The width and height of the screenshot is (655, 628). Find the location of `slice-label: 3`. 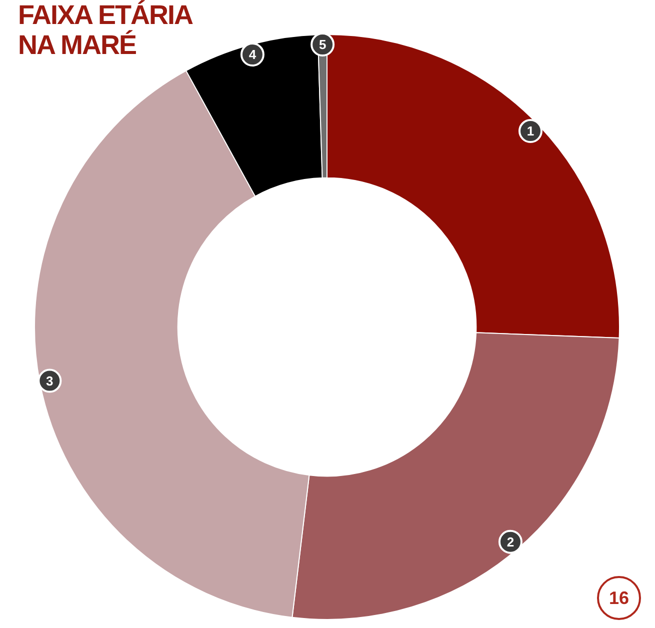

slice-label: 3 is located at coordinates (50, 380).